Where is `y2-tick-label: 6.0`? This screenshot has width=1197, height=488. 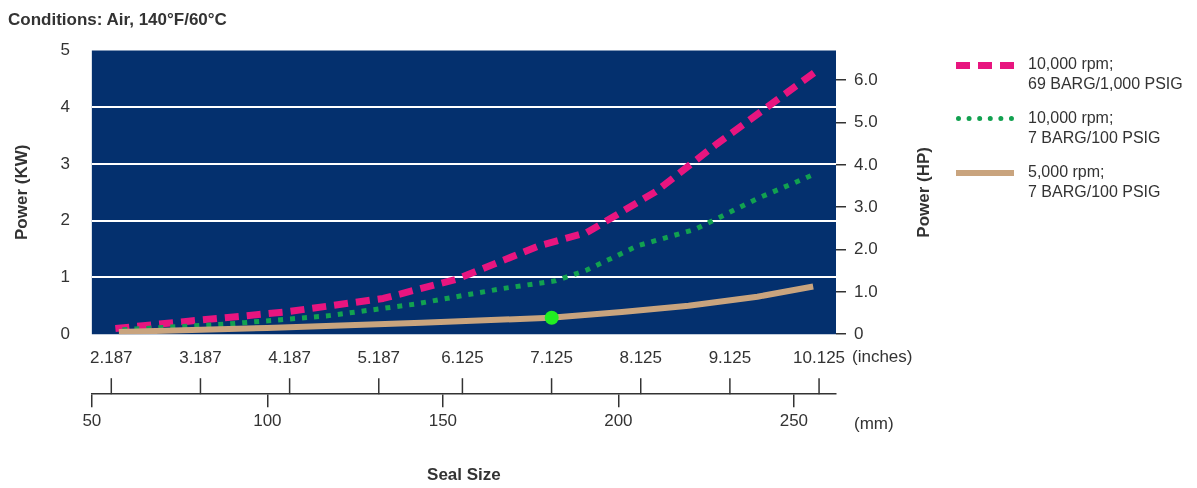 y2-tick-label: 6.0 is located at coordinates (866, 79).